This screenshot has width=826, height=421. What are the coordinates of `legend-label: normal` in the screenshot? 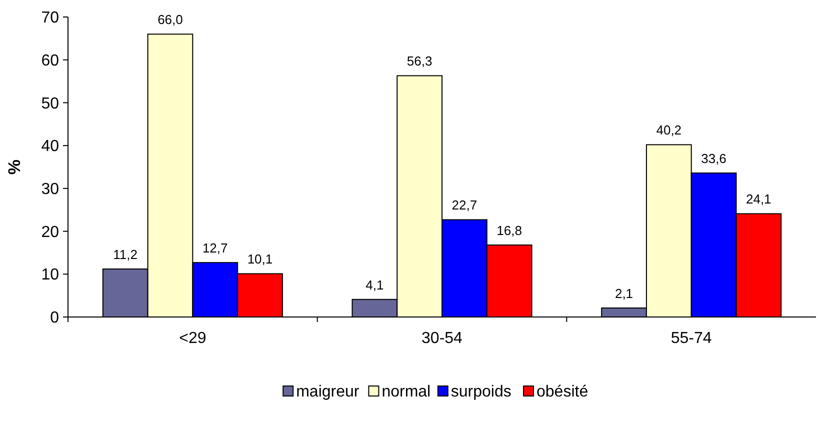 It's located at (406, 392).